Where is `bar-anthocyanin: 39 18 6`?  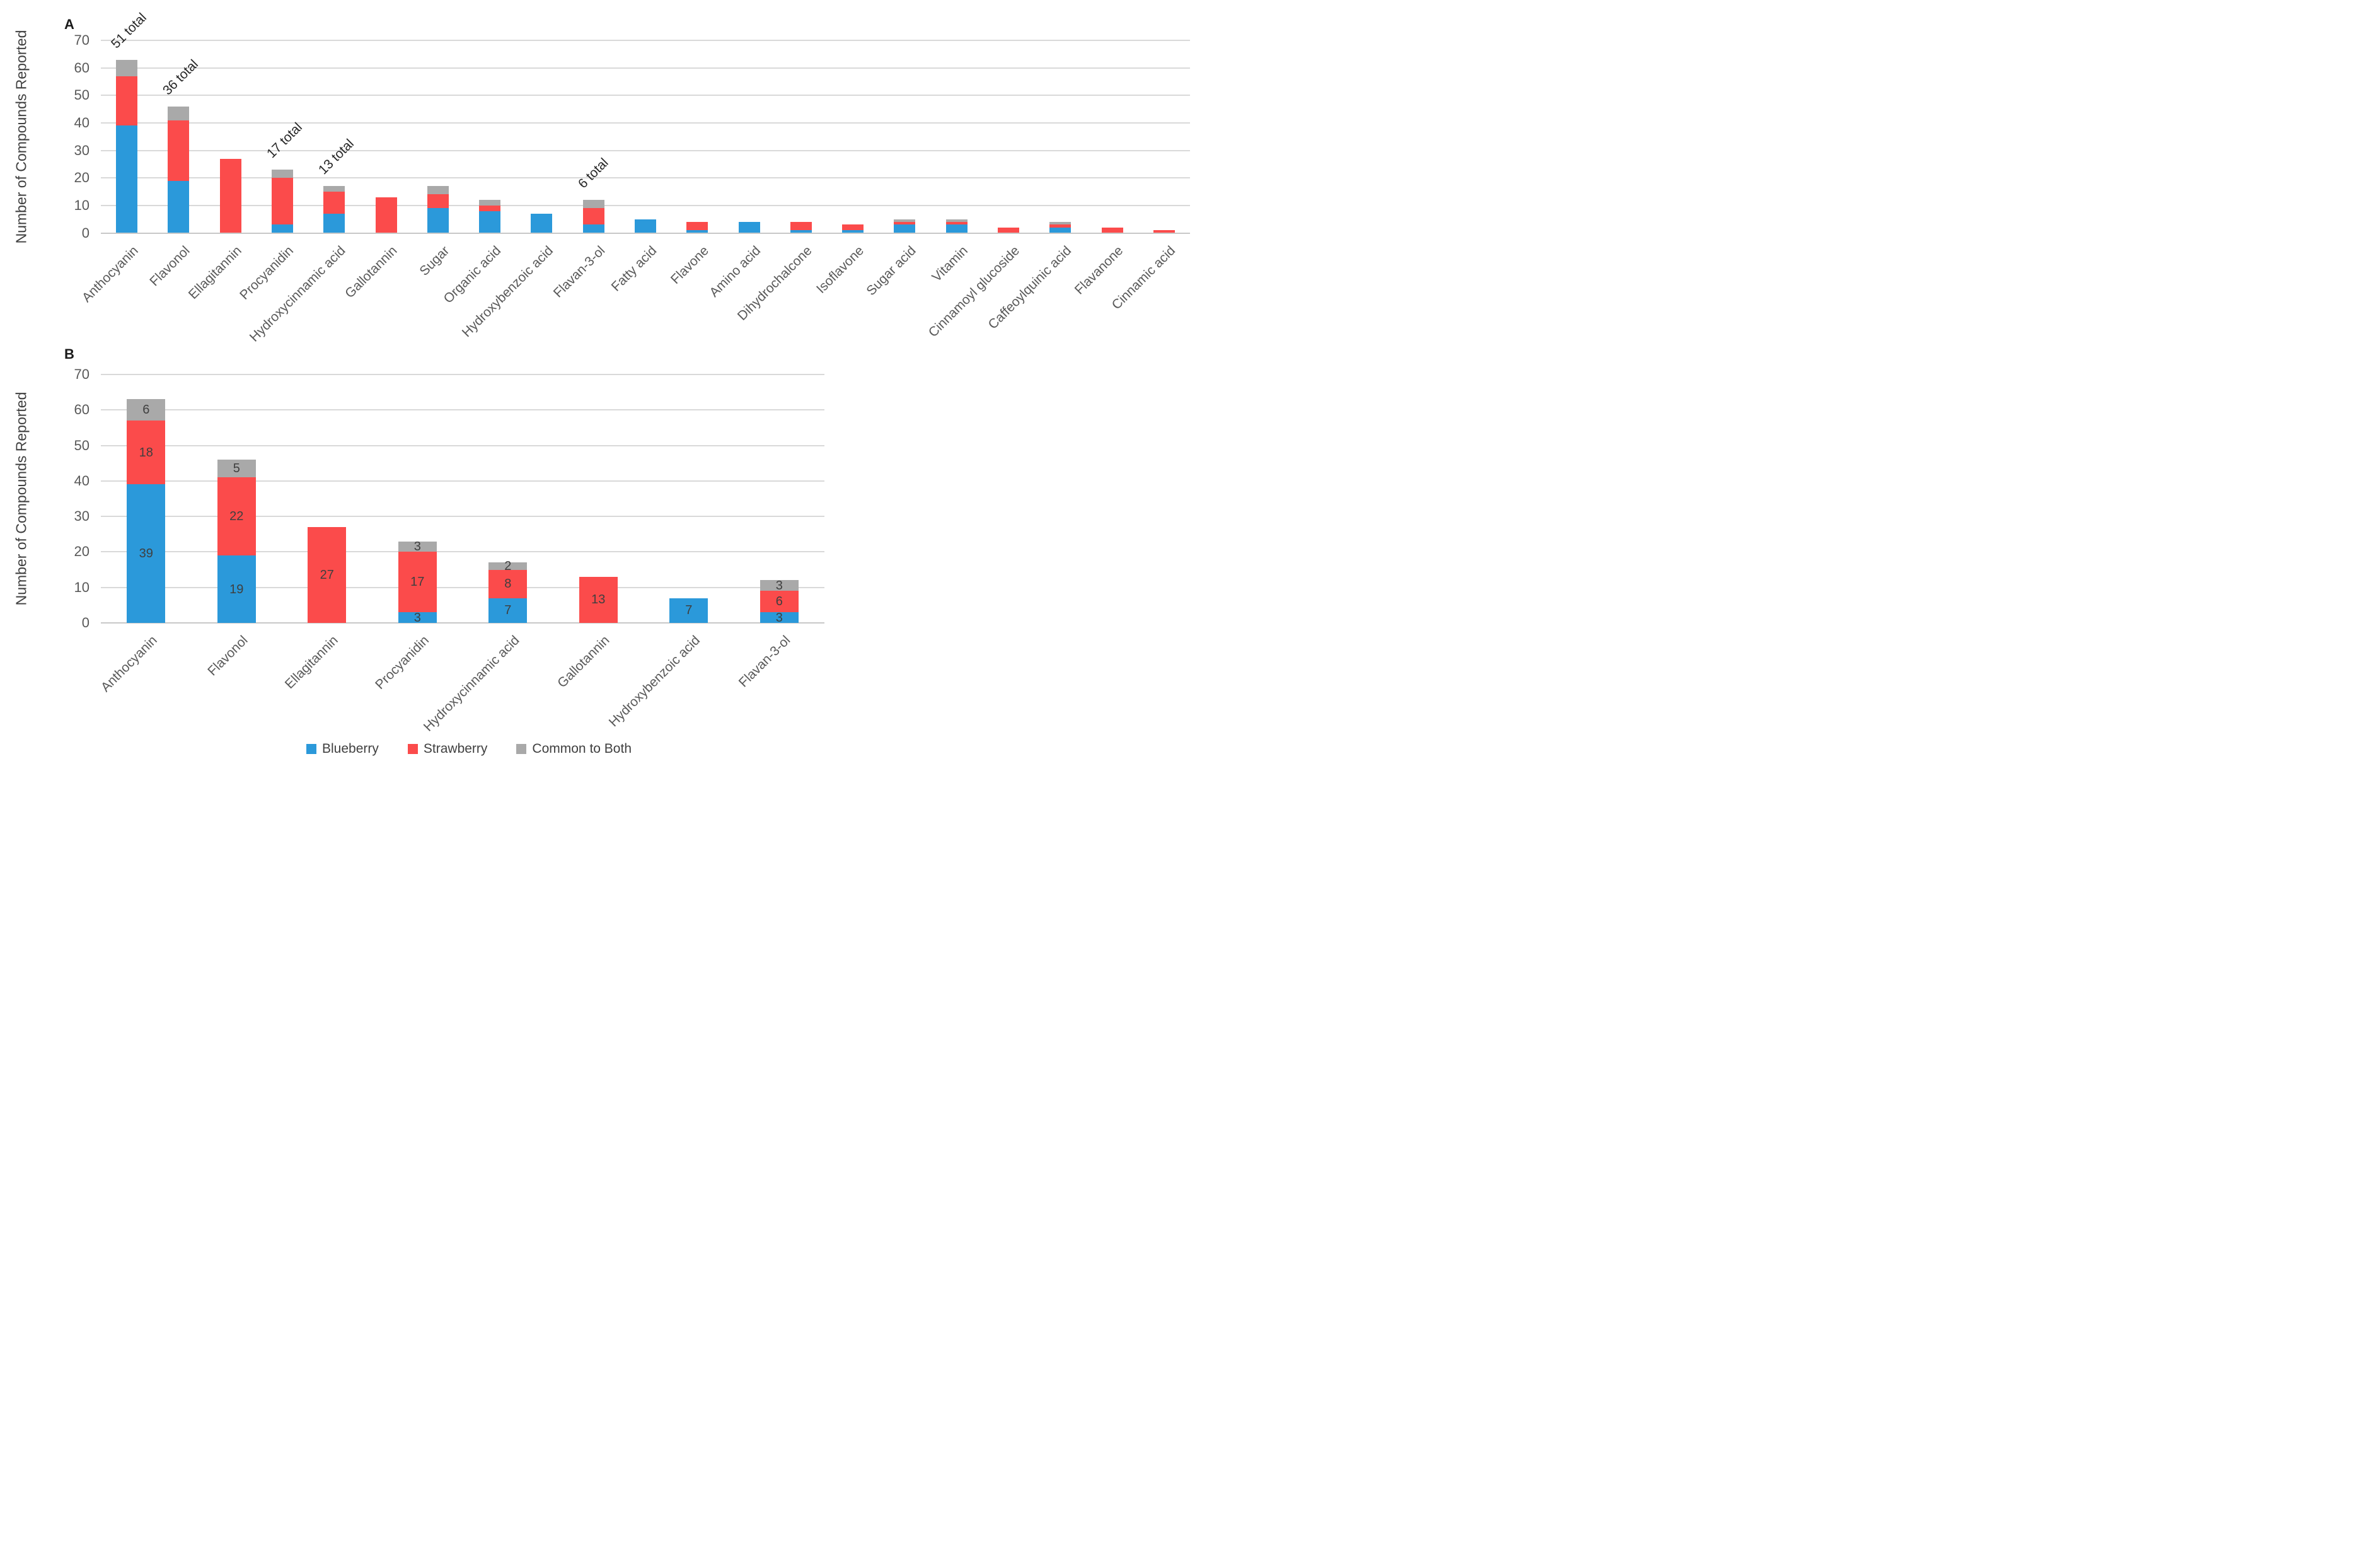
bar-anthocyanin: 39 18 6 is located at coordinates (146, 511).